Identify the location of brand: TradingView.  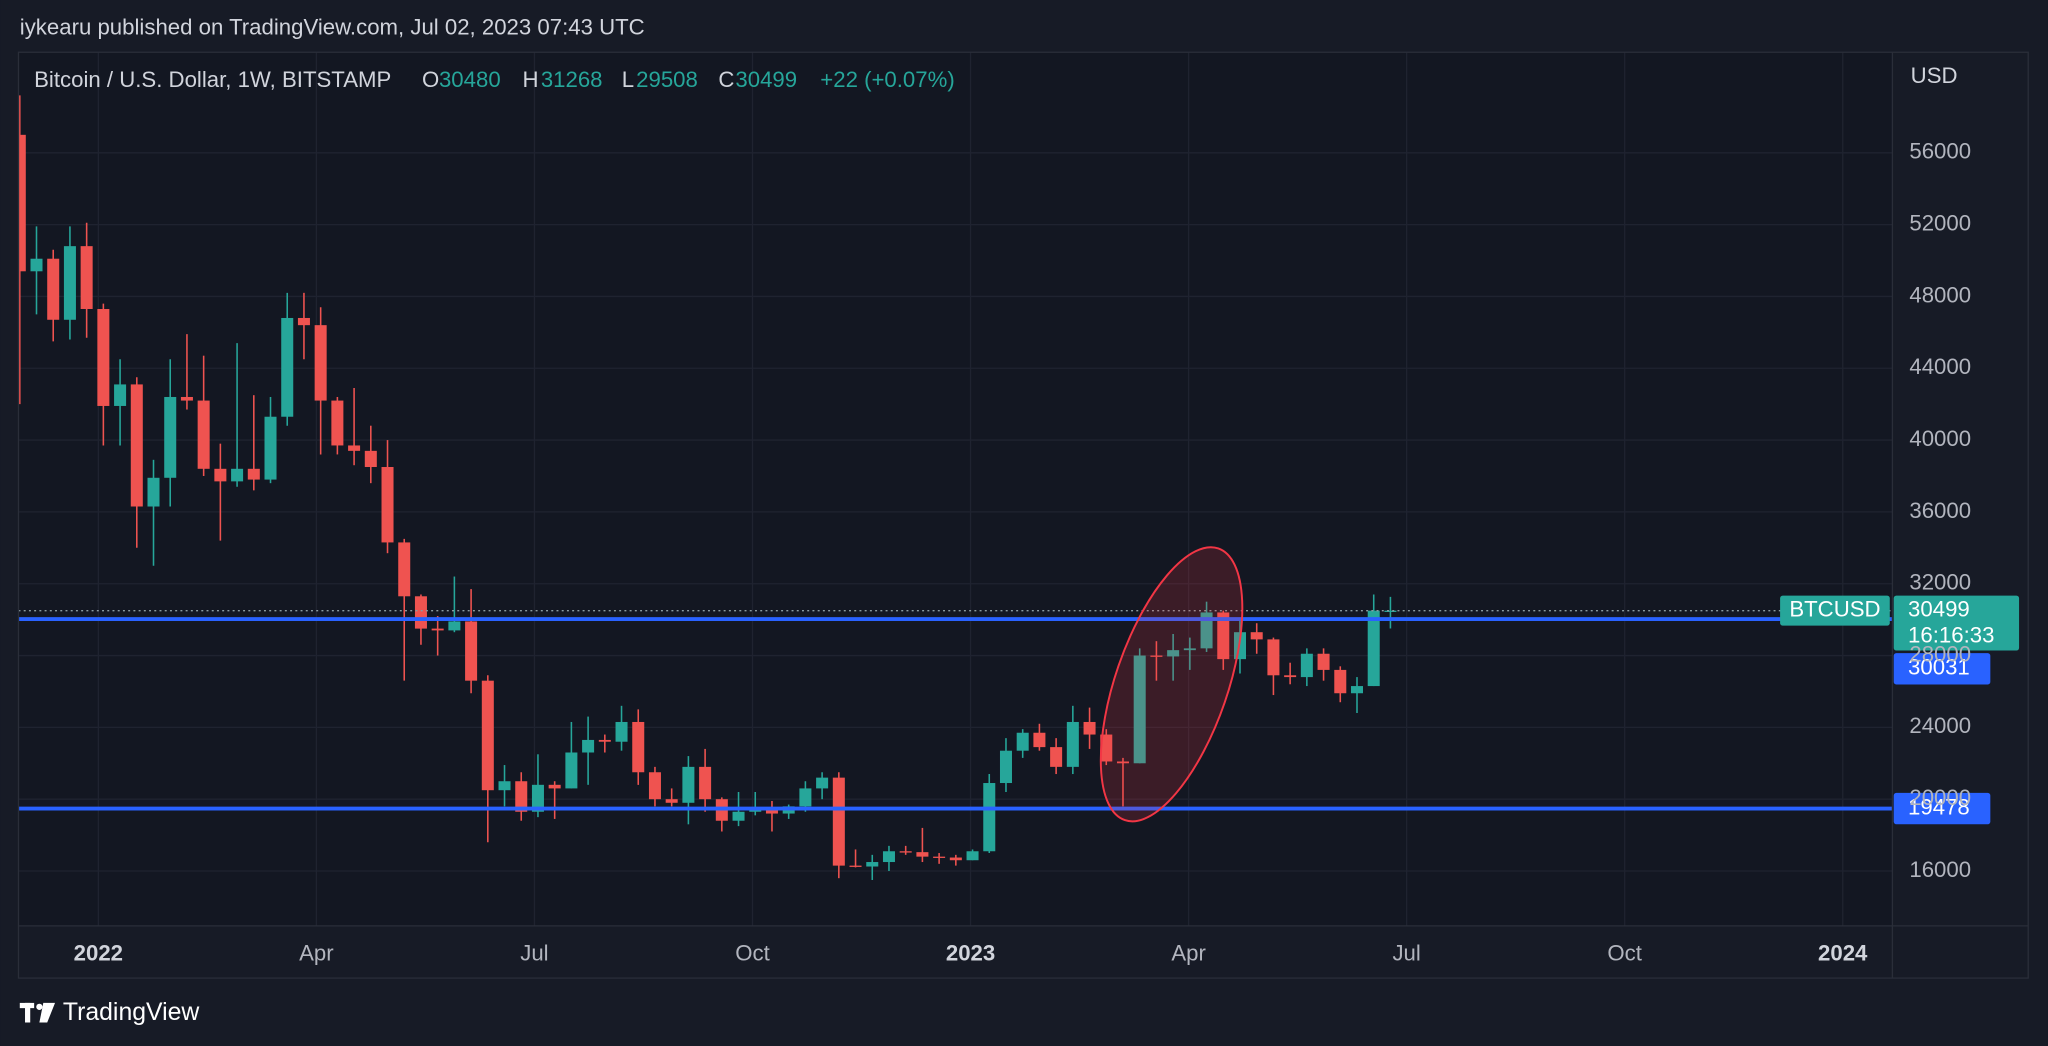
(131, 1012).